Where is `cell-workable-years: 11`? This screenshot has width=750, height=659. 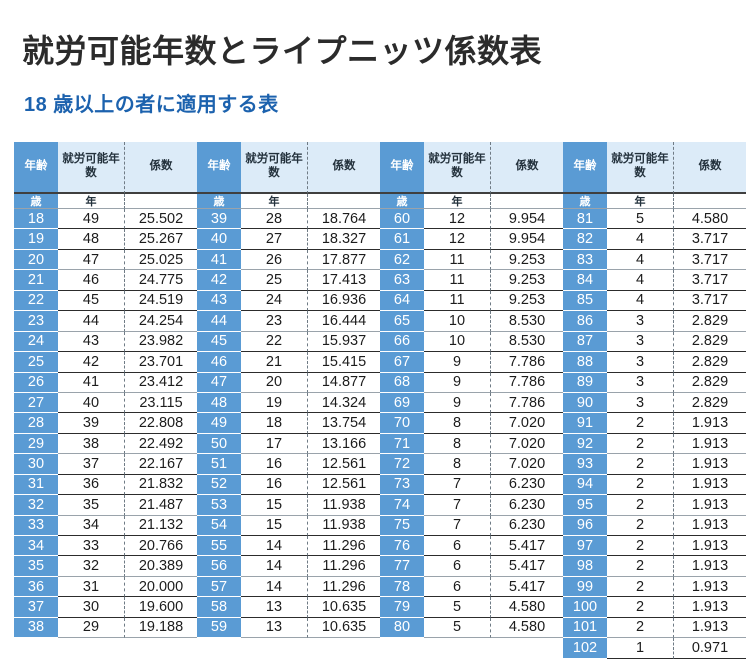
cell-workable-years: 11 is located at coordinates (457, 280).